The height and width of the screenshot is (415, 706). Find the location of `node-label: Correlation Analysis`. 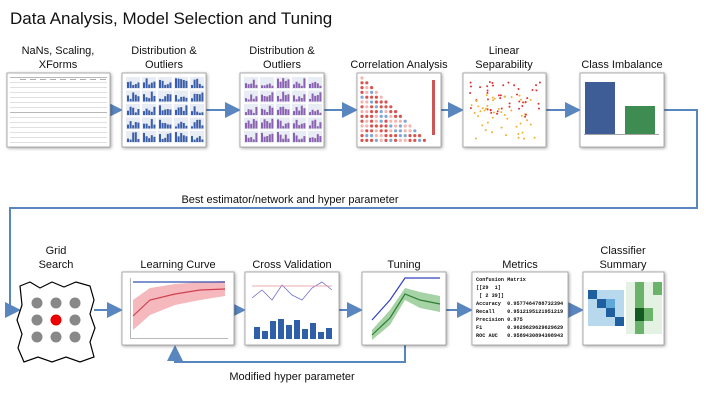

node-label: Correlation Analysis is located at coordinates (399, 65).